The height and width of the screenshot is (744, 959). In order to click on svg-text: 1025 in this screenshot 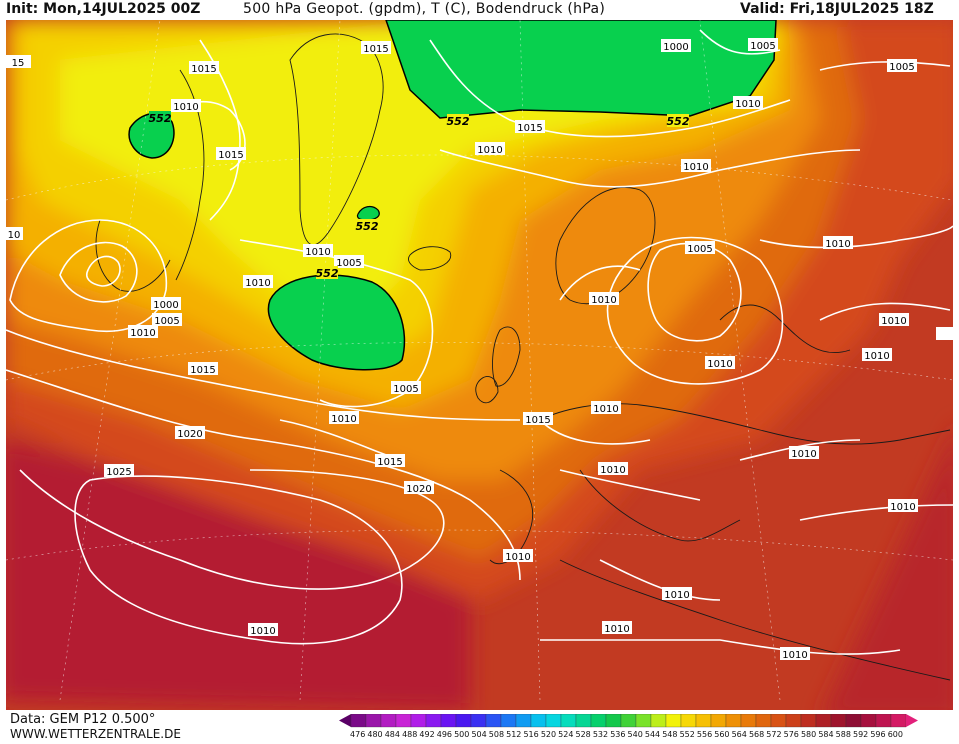, I will do `click(118, 472)`.